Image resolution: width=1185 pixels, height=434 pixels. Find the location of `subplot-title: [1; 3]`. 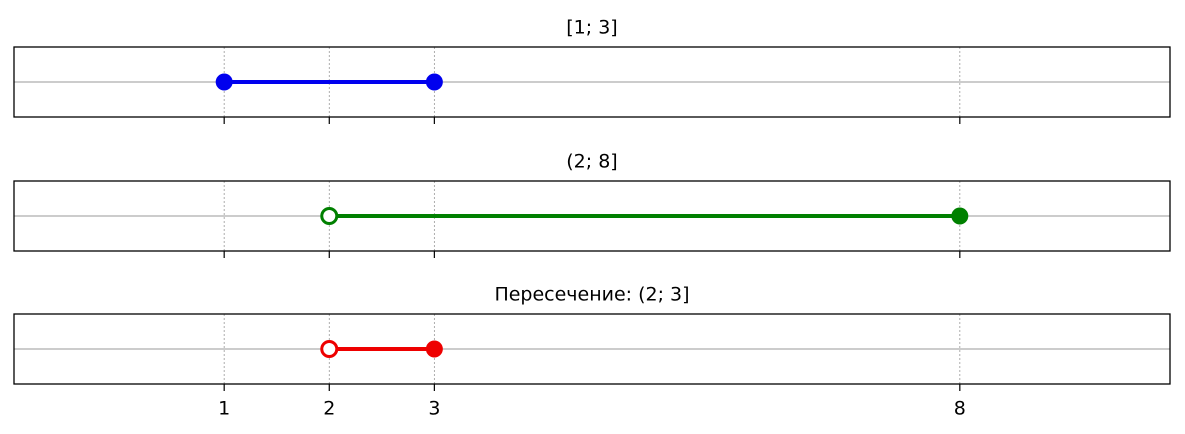

subplot-title: [1; 3] is located at coordinates (591, 28).